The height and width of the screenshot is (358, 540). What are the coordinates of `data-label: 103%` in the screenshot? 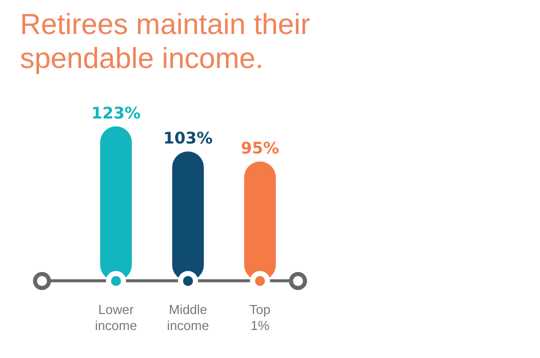 It's located at (188, 138).